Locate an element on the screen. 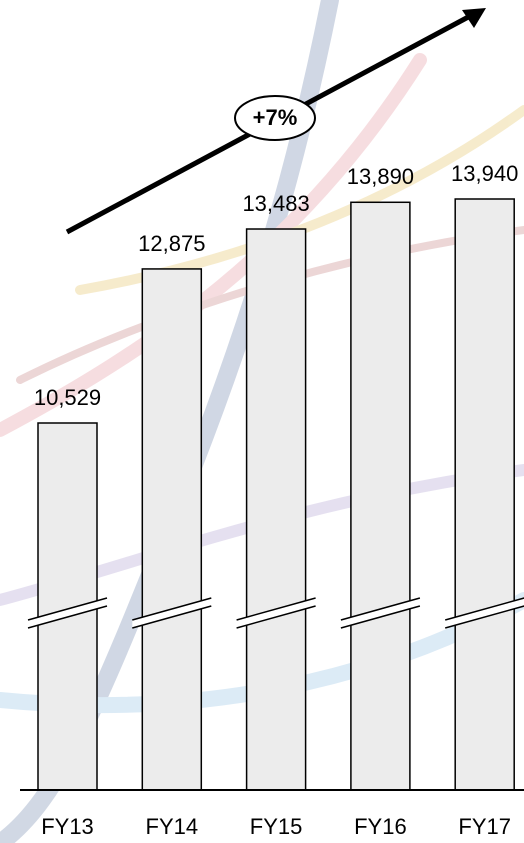 This screenshot has height=843, width=524. value-label: 13,890 is located at coordinates (380, 176).